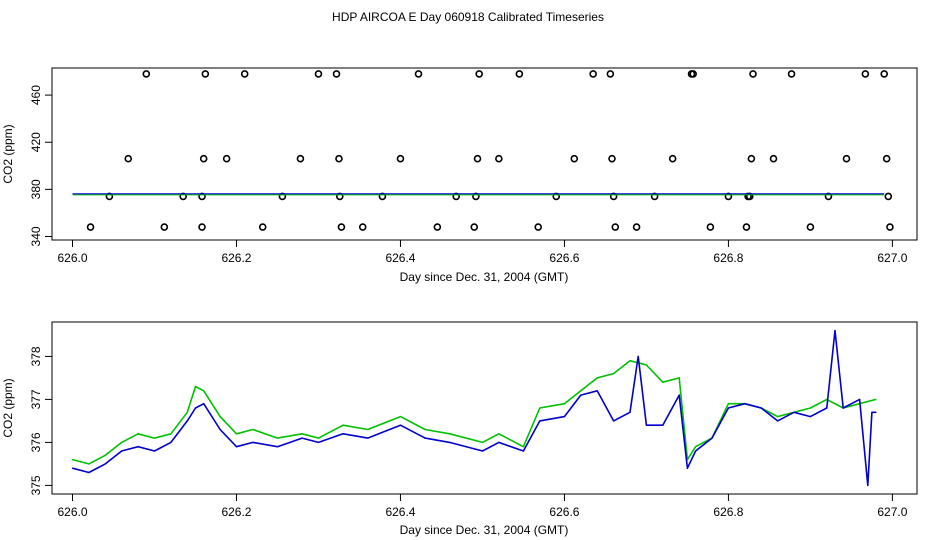  I want to click on bottom-x-tick-label: 626.6, so click(564, 512).